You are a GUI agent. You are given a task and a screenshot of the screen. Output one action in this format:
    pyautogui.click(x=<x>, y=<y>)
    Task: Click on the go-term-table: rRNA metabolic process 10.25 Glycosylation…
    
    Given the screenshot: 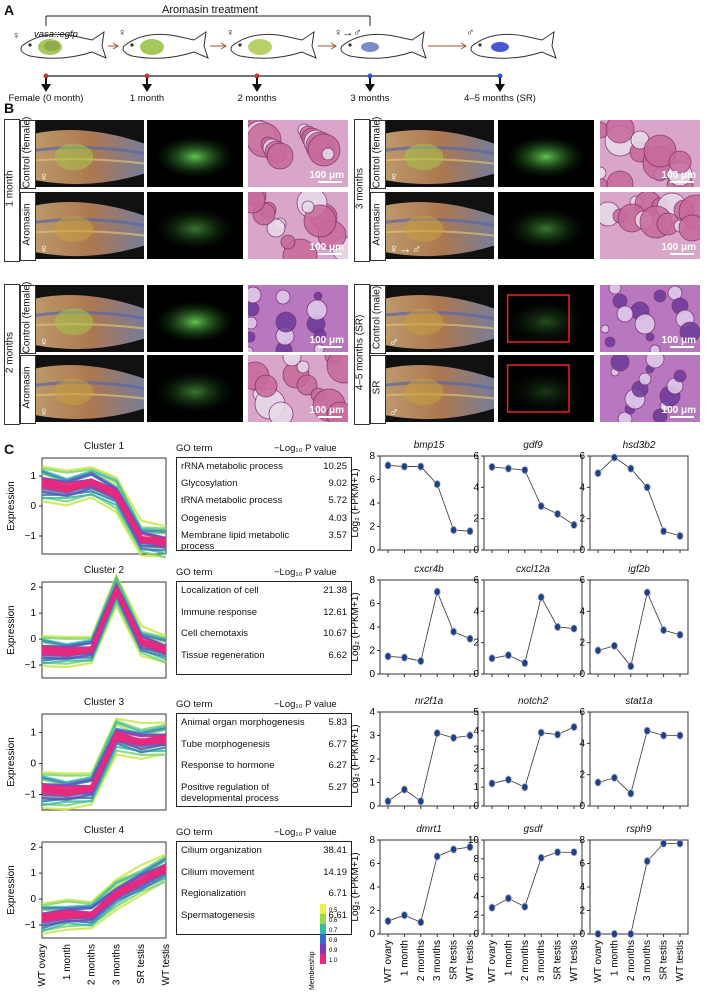 What is the action you would take?
    pyautogui.click(x=264, y=504)
    